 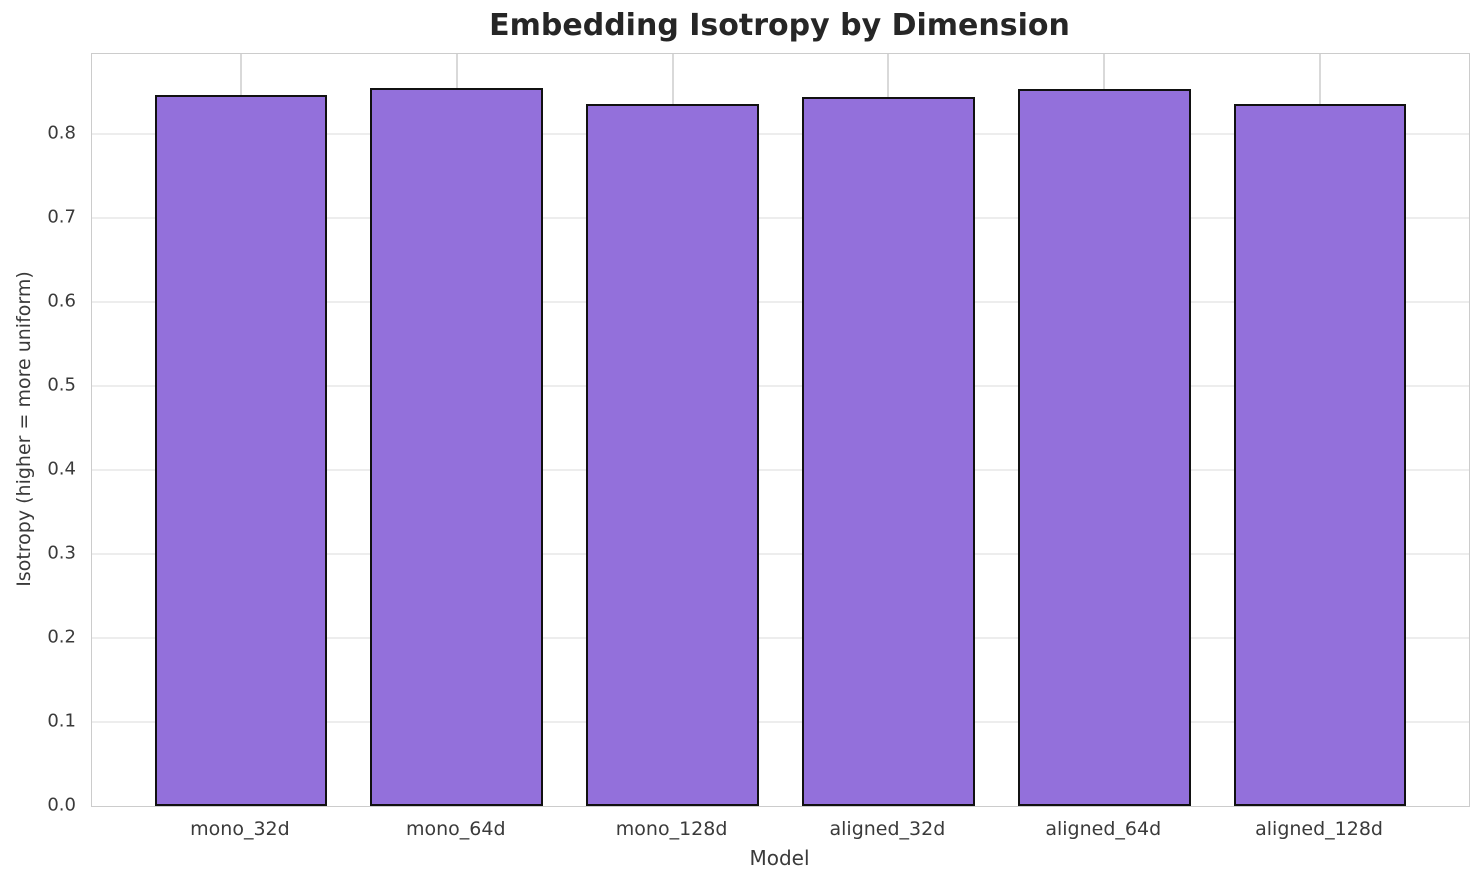 I want to click on chart-title: Embedding Isotropy by Dimension, so click(x=779, y=25).